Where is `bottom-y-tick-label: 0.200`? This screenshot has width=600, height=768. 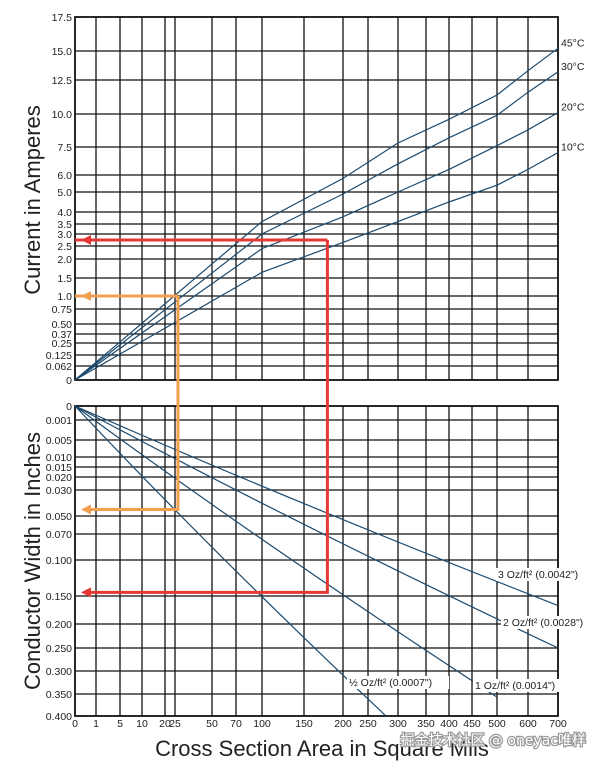
bottom-y-tick-label: 0.200 is located at coordinates (59, 625).